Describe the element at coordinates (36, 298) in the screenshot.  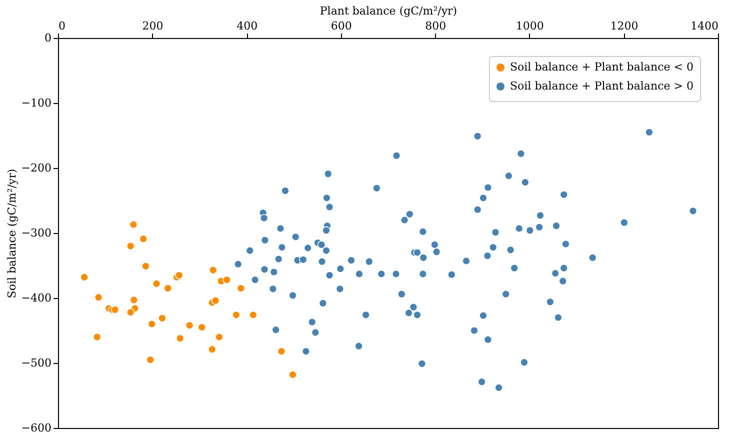
I see `y-tick-label: −400` at that location.